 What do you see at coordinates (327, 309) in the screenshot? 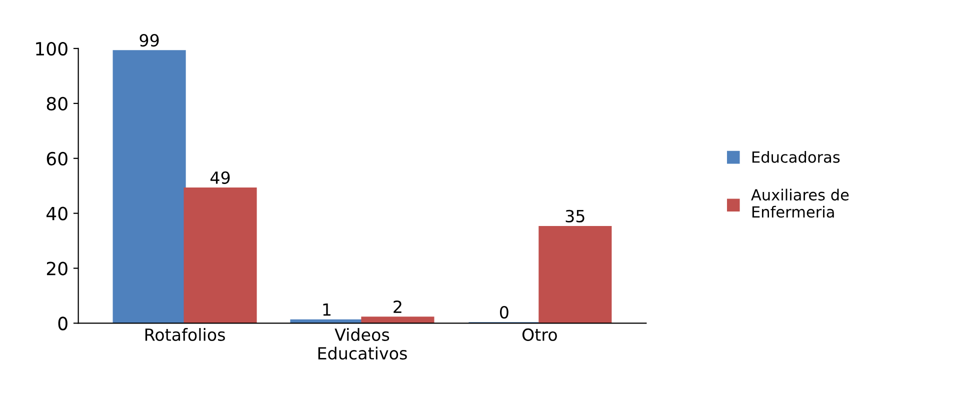
I see `data-label: 1` at bounding box center [327, 309].